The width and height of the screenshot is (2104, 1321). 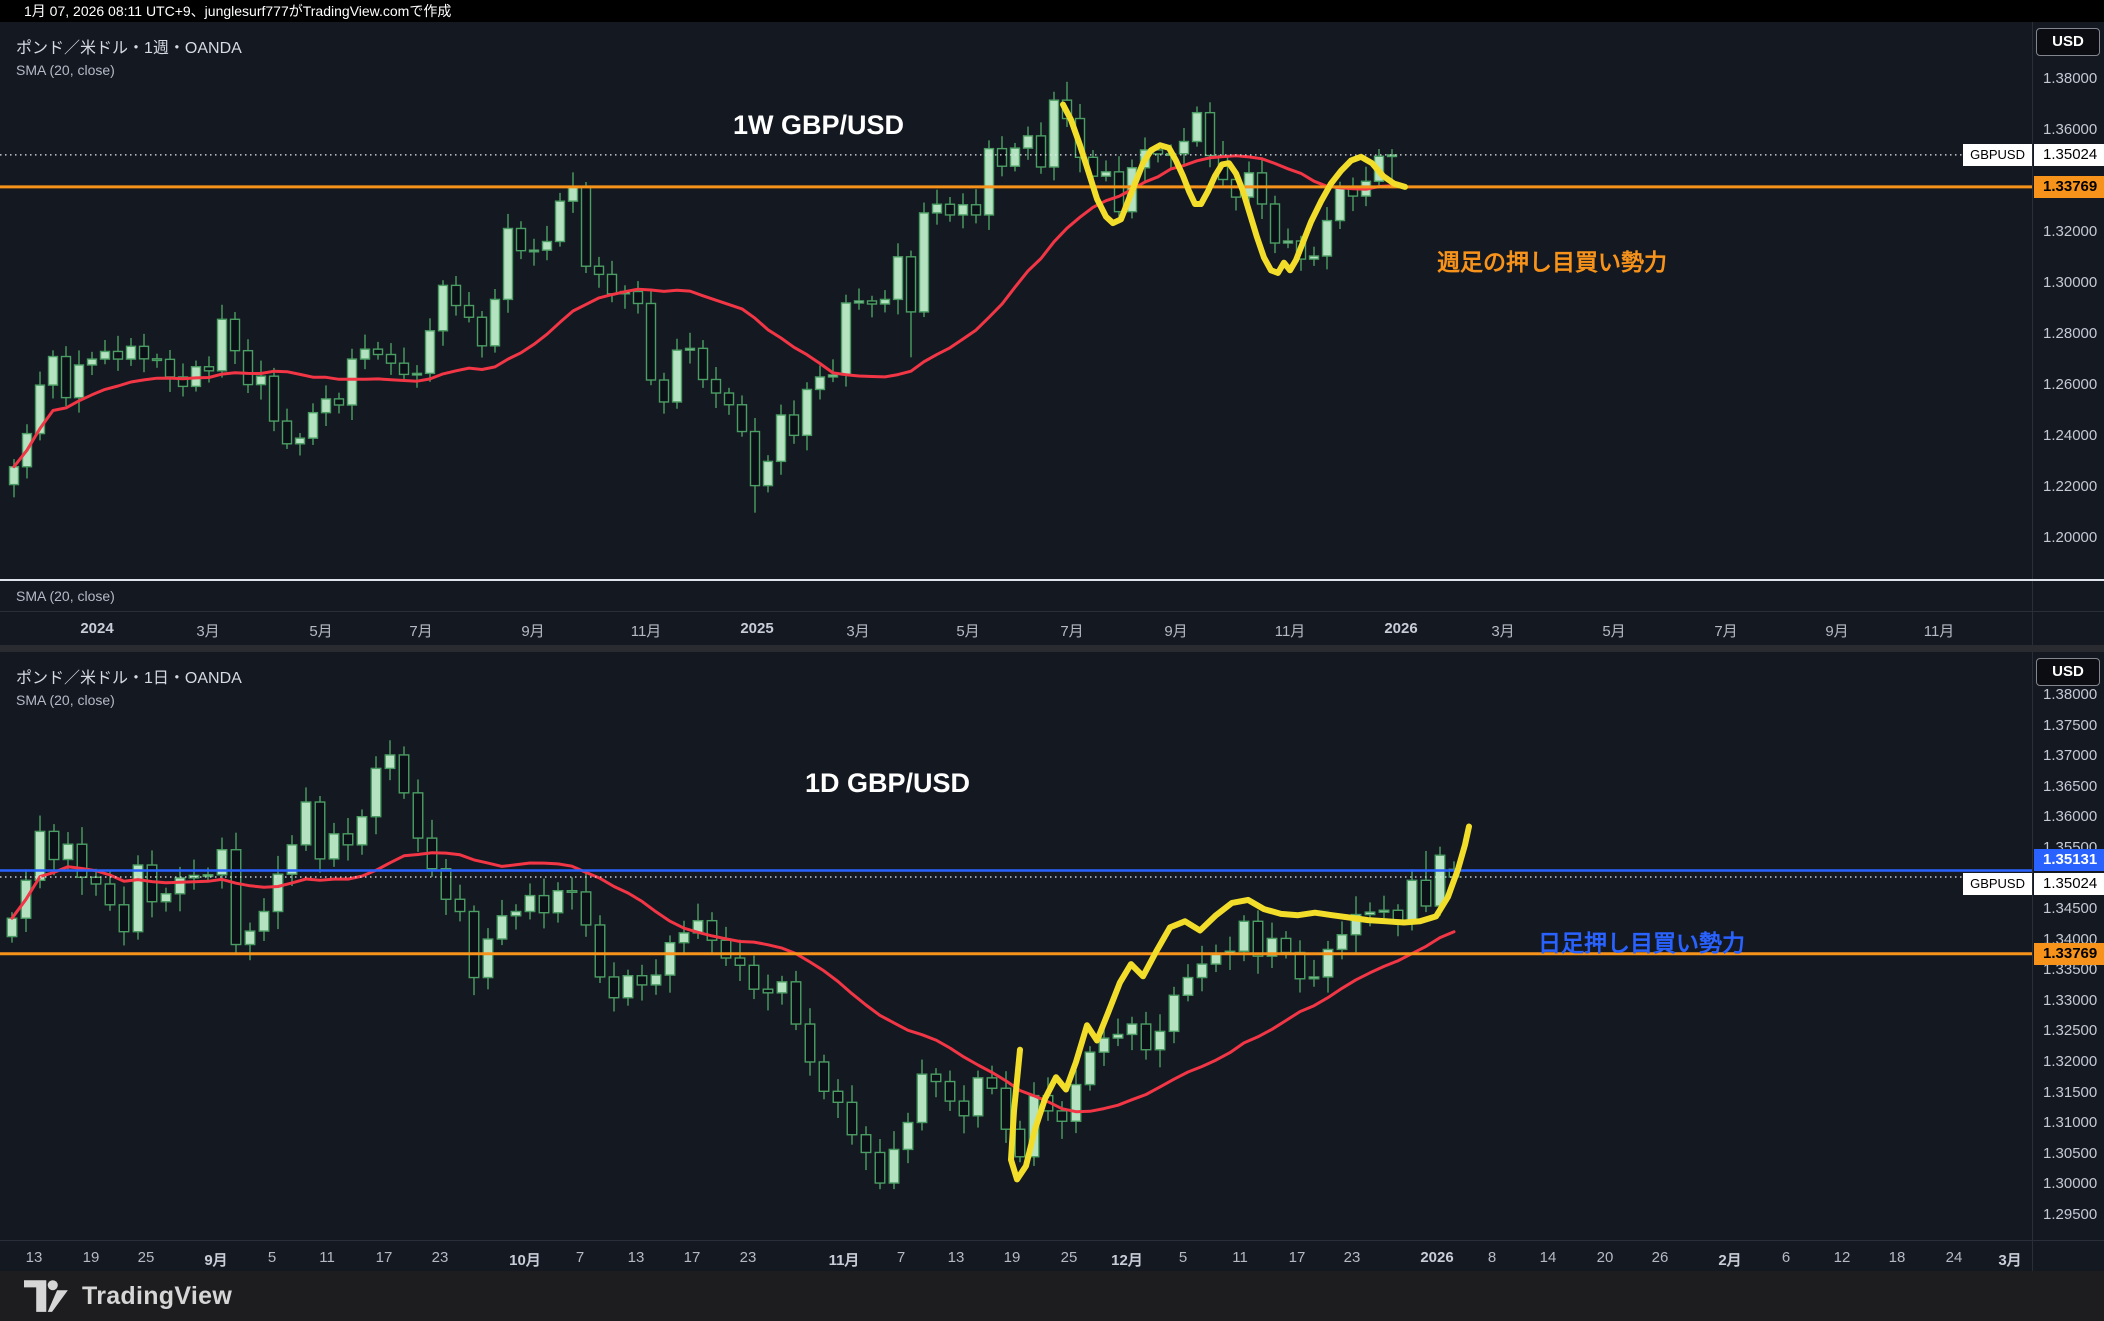 I want to click on price-tick-label: 1.30500, so click(x=2070, y=1153).